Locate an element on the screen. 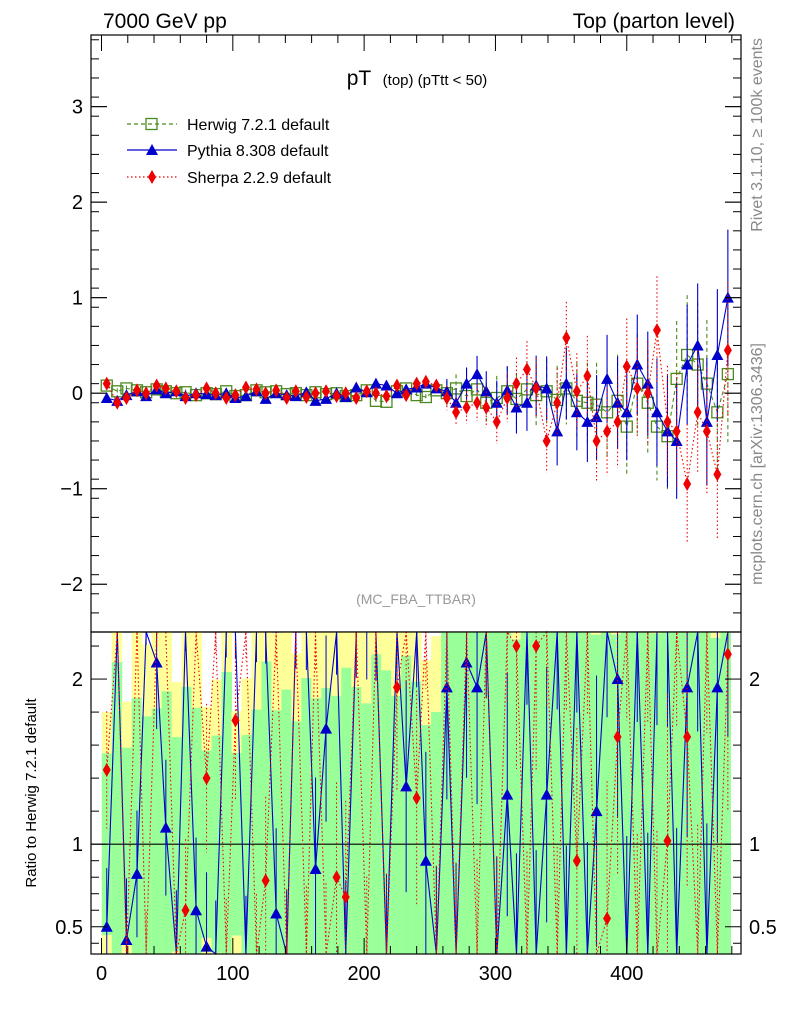 This screenshot has height=1024, width=786. header-left: 7000 GeV pp is located at coordinates (165, 21).